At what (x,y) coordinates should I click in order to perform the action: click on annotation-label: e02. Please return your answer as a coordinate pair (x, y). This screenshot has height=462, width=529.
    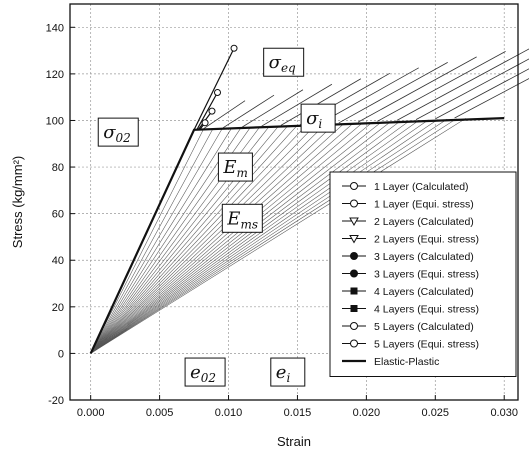
    Looking at the image, I should click on (203, 373).